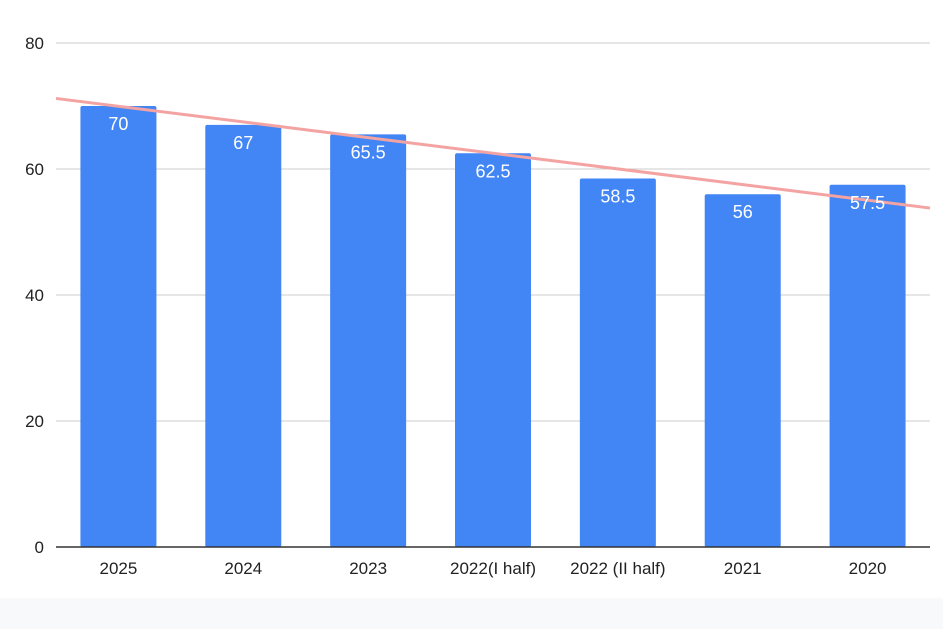 The height and width of the screenshot is (634, 943). Describe the element at coordinates (34, 421) in the screenshot. I see `y-tick-label: 20` at that location.